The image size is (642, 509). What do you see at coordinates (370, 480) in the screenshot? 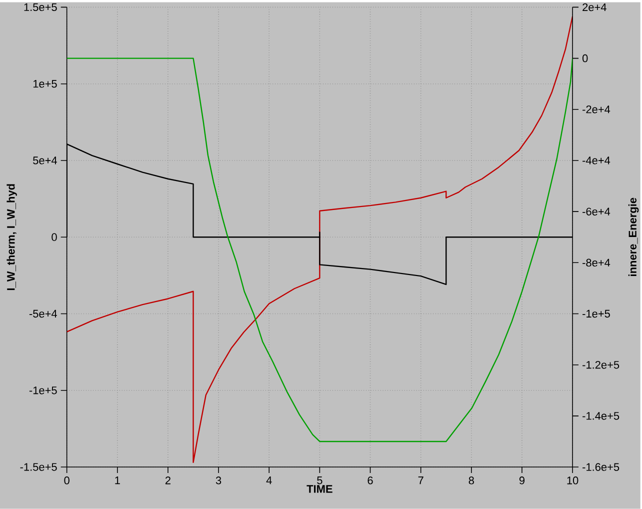
I see `x-tick-label: 6` at bounding box center [370, 480].